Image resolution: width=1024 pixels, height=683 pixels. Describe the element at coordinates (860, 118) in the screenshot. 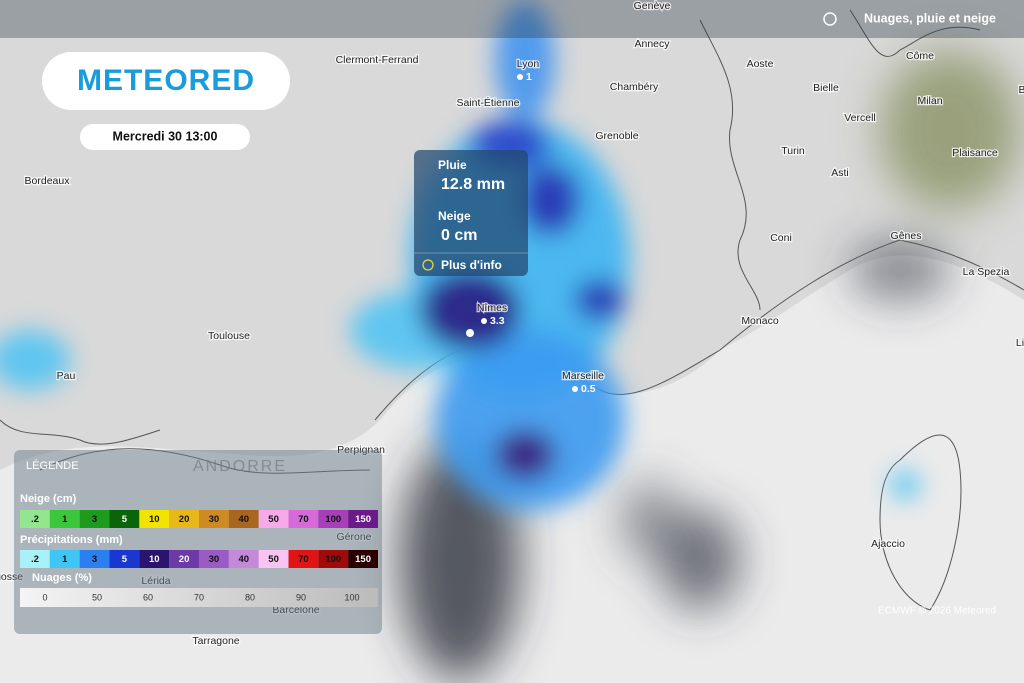

I see `place-name: Vercell` at that location.